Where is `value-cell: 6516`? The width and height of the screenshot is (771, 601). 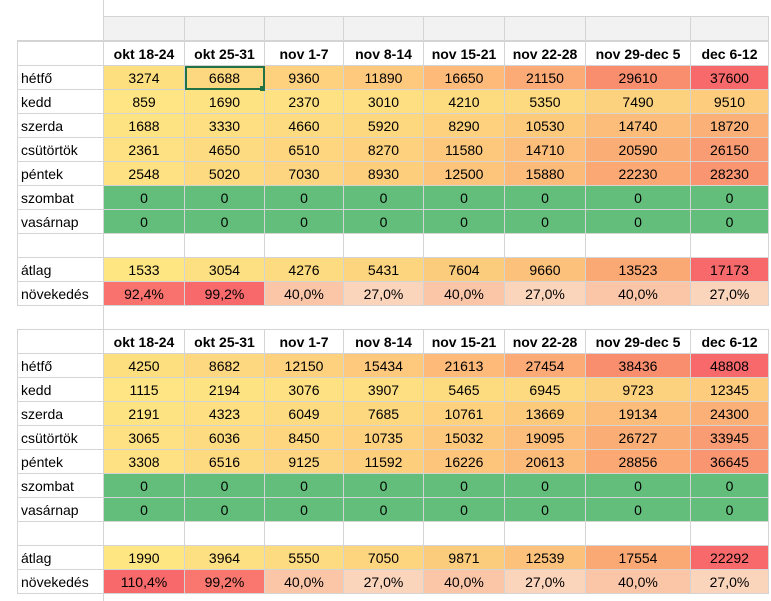 value-cell: 6516 is located at coordinates (224, 461).